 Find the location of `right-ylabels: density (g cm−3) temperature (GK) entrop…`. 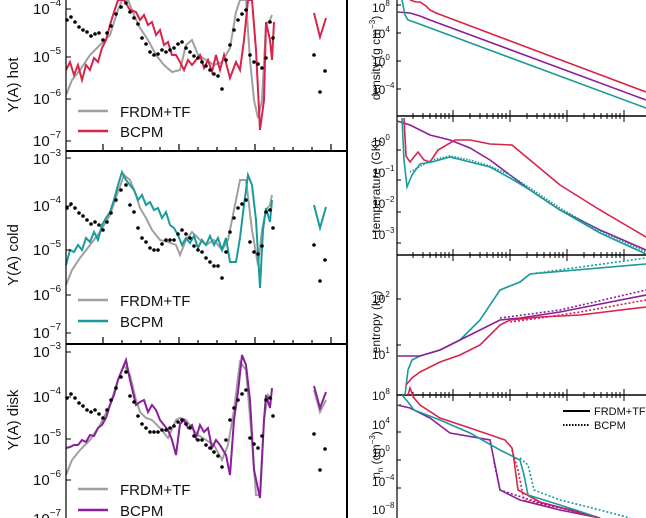

right-ylabels: density (g cm−3) temperature (GK) entrop… is located at coordinates (376, 247).